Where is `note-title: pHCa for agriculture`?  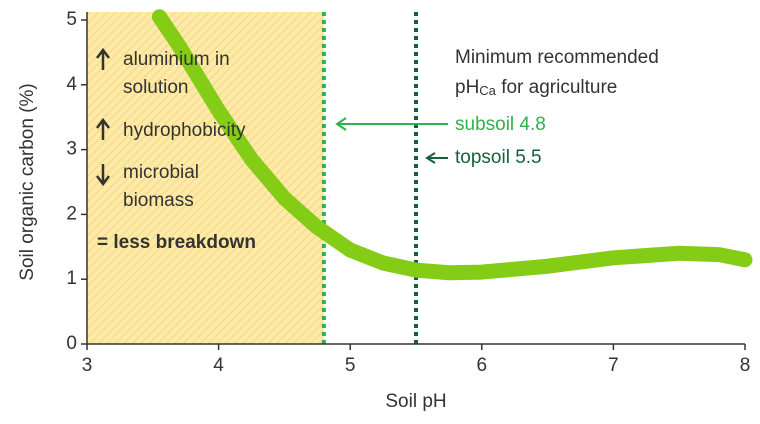 note-title: pHCa for agriculture is located at coordinates (536, 87).